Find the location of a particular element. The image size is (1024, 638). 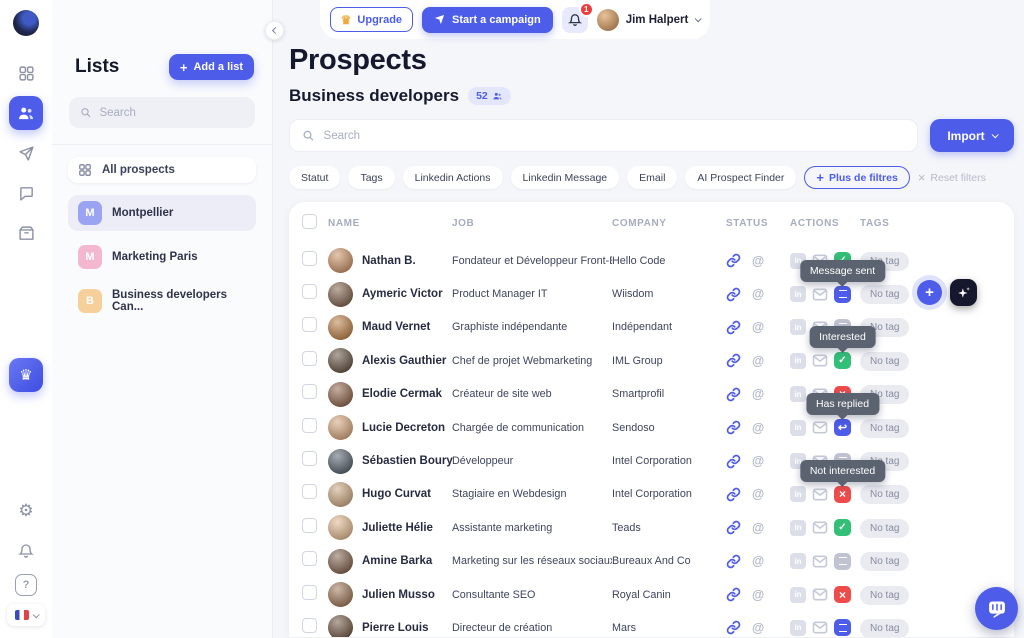

add-list-button: Add a list is located at coordinates (211, 67).